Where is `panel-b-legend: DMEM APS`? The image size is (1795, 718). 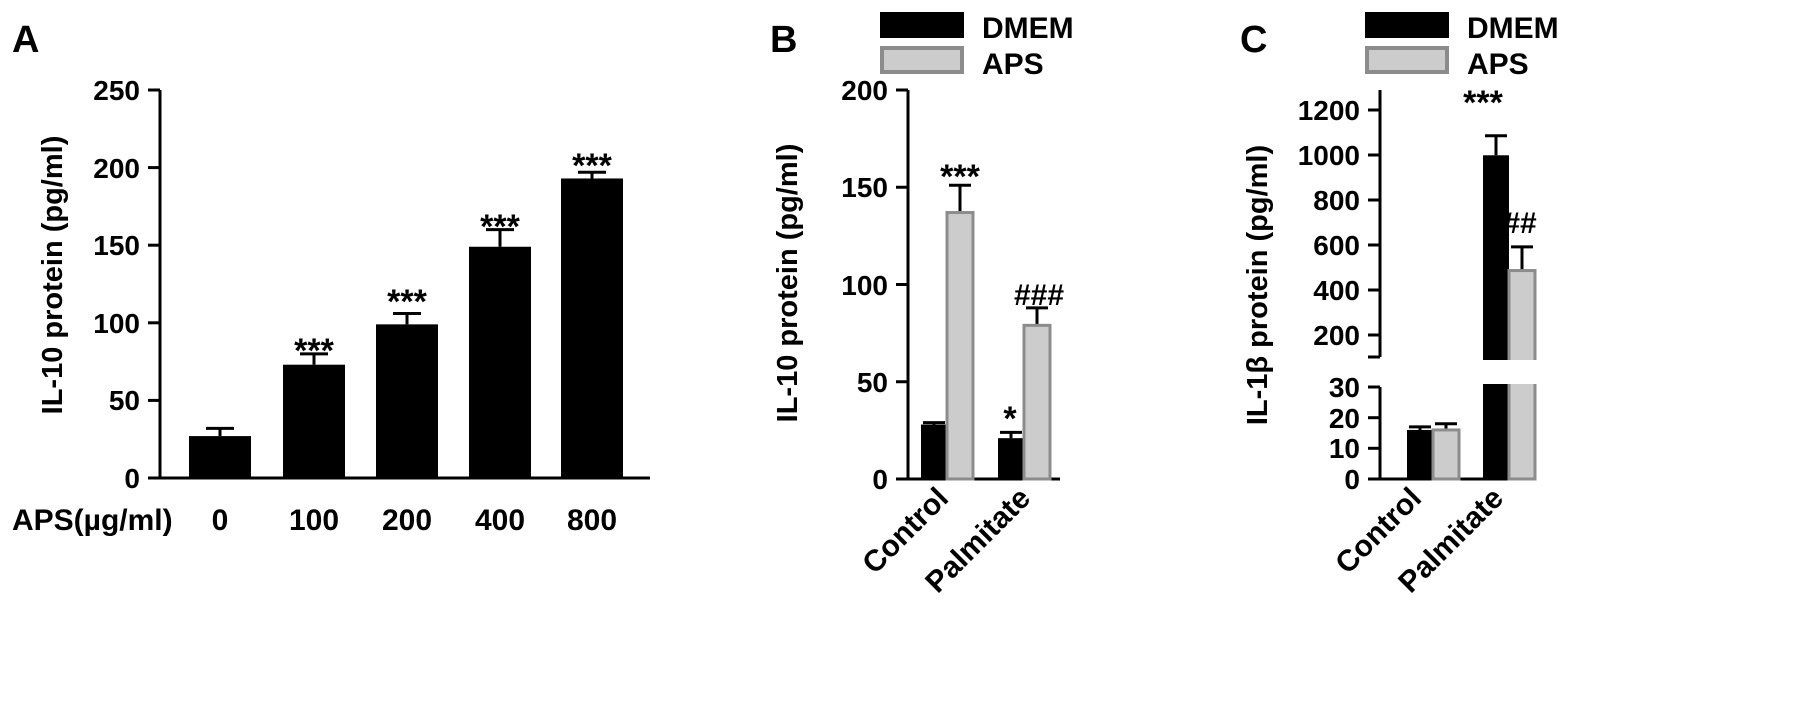 panel-b-legend: DMEM APS is located at coordinates (977, 46).